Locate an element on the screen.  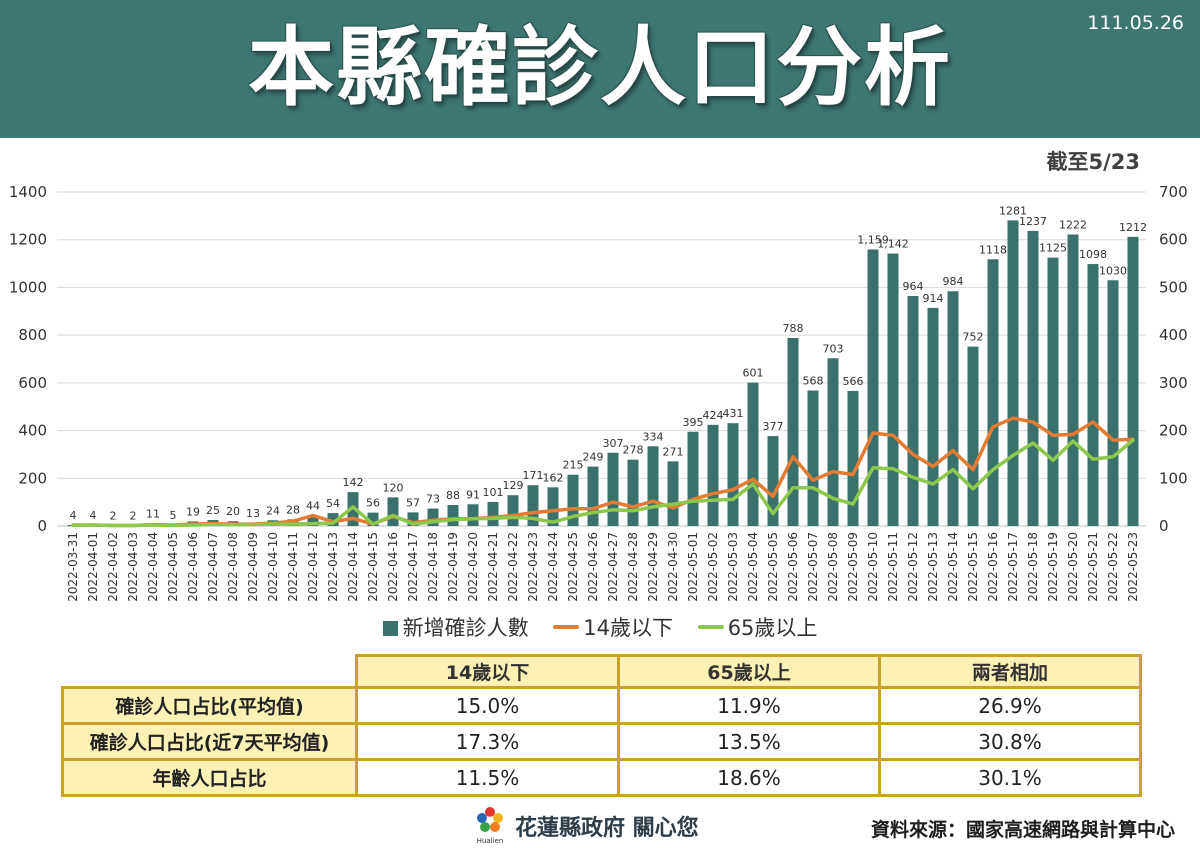
x-tick-label: 2022-05-17 is located at coordinates (1013, 567).